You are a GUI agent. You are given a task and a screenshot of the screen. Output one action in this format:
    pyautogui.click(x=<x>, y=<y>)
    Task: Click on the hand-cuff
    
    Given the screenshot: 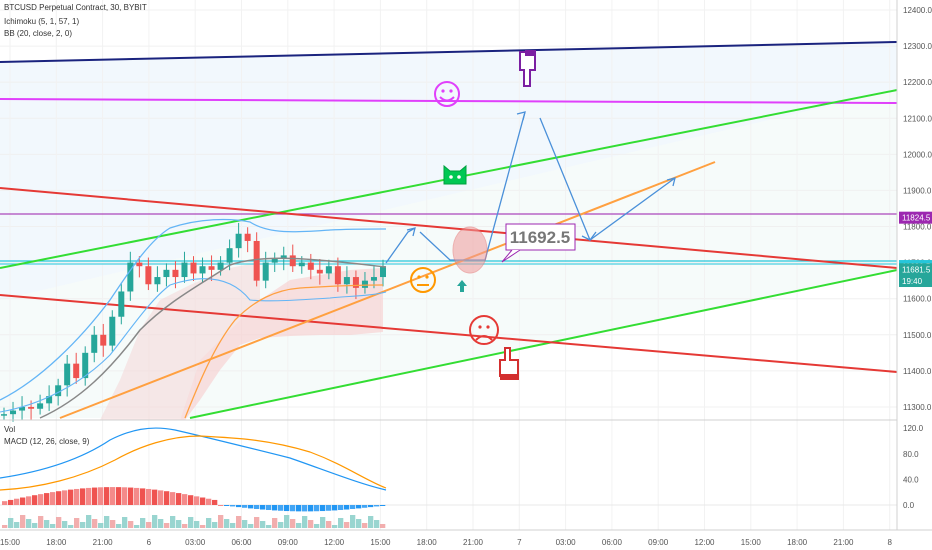 What is the action you would take?
    pyautogui.click(x=509, y=377)
    